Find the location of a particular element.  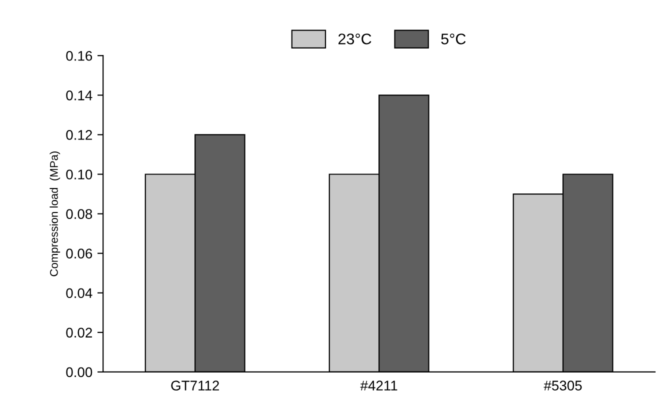

y-tick-label: 0.08 is located at coordinates (79, 214).